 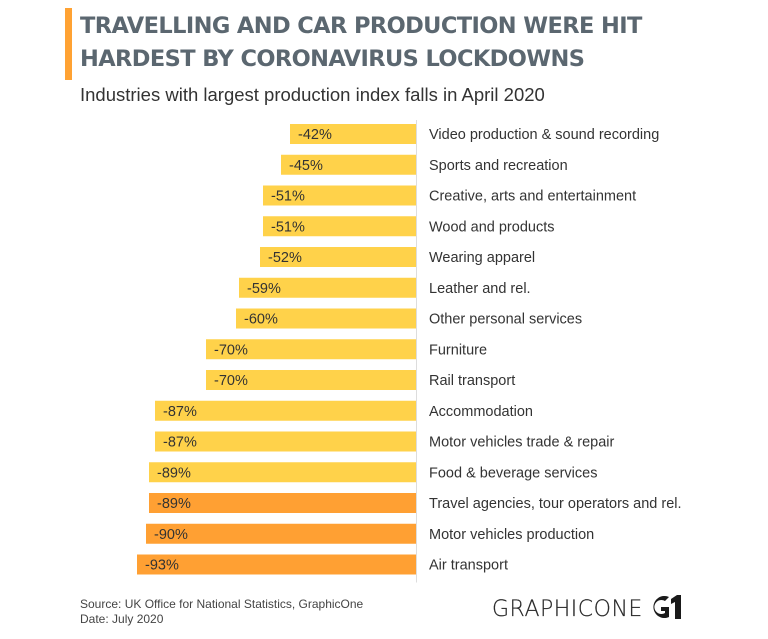 I want to click on category-label: Food & beverage services, so click(x=513, y=473).